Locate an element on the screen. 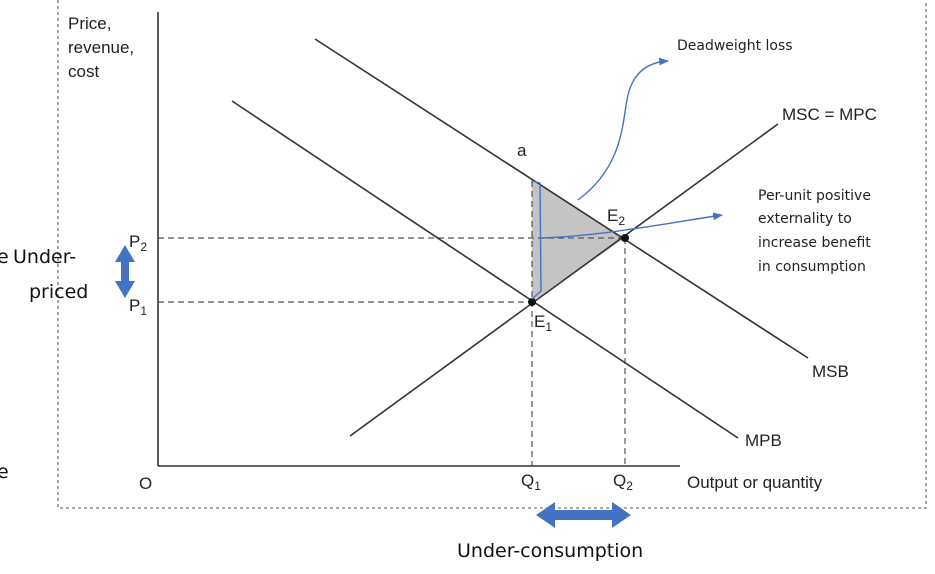 The height and width of the screenshot is (574, 935). externality-line-2: externality to is located at coordinates (805, 219).